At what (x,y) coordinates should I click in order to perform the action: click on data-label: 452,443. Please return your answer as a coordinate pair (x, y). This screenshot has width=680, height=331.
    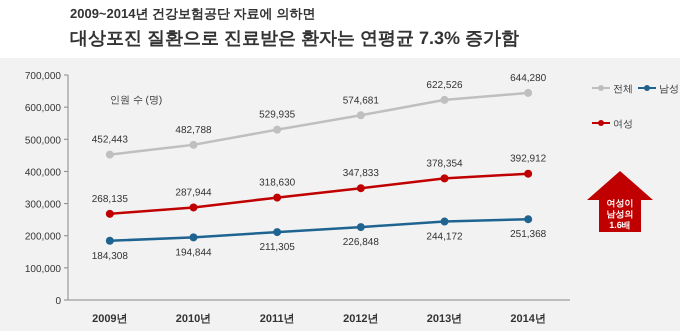
    Looking at the image, I should click on (110, 140).